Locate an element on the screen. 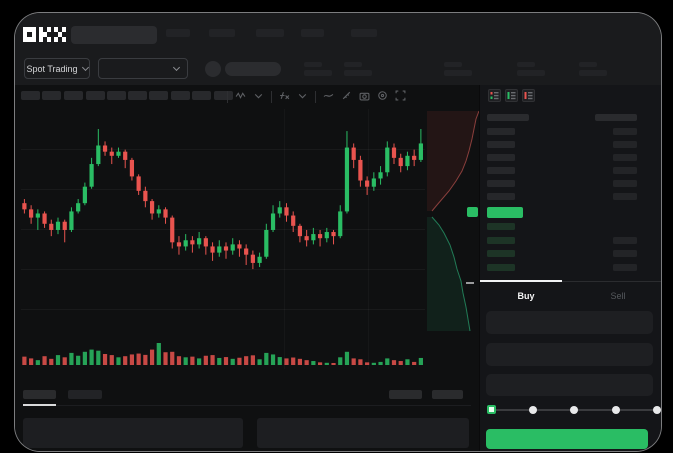 This screenshot has width=673, height=453. amount-input is located at coordinates (569, 354).